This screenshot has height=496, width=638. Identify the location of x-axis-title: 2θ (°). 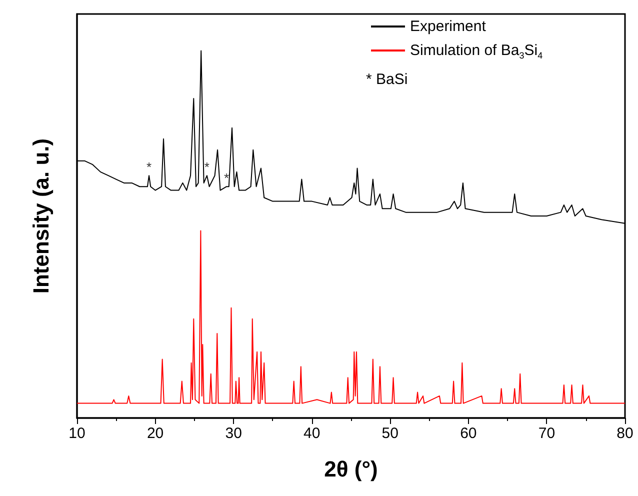
(351, 469).